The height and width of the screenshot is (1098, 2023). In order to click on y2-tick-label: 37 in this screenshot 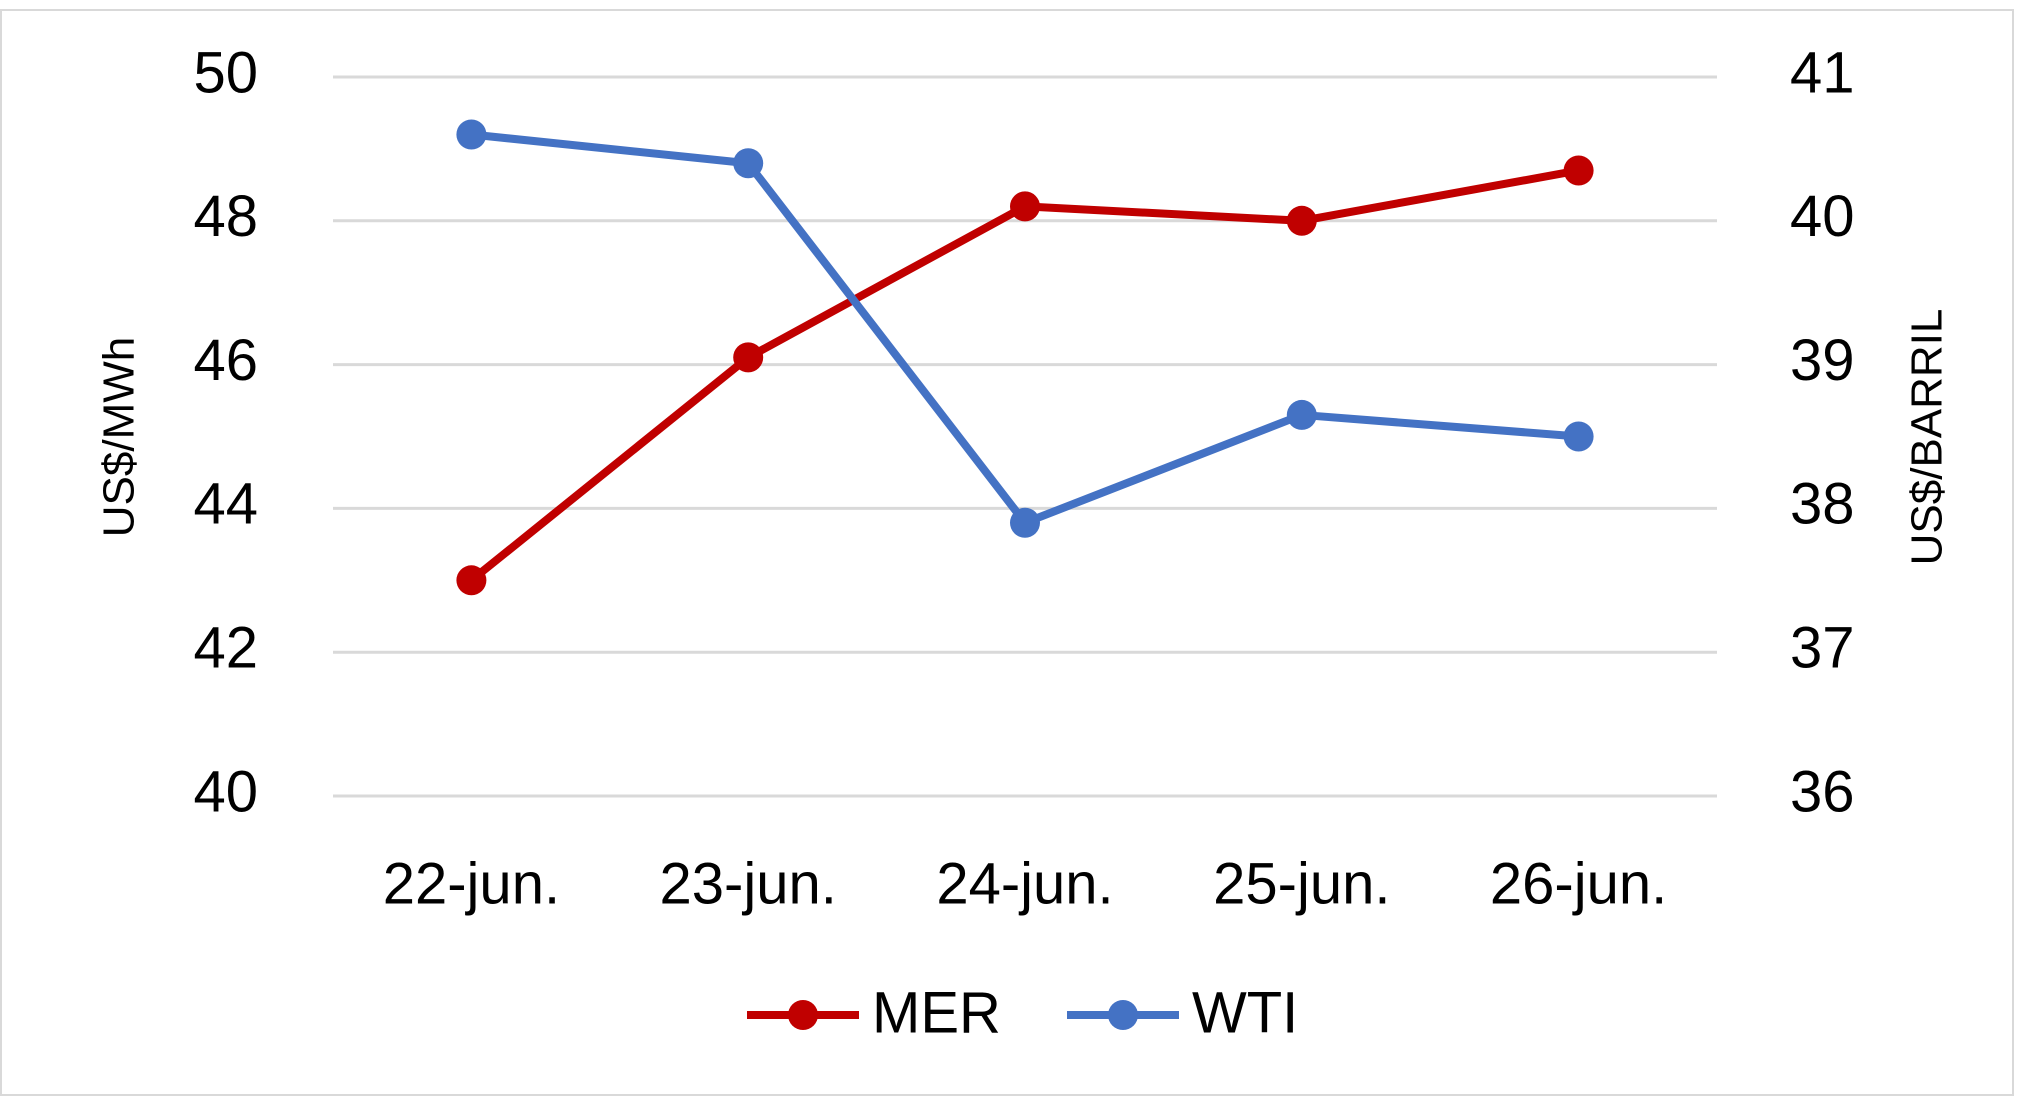, I will do `click(1822, 648)`.